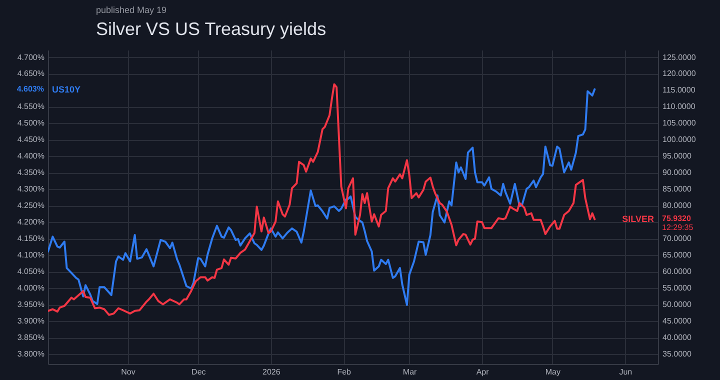 The height and width of the screenshot is (380, 720). What do you see at coordinates (30, 321) in the screenshot?
I see `y-tick-label: 3.900%` at bounding box center [30, 321].